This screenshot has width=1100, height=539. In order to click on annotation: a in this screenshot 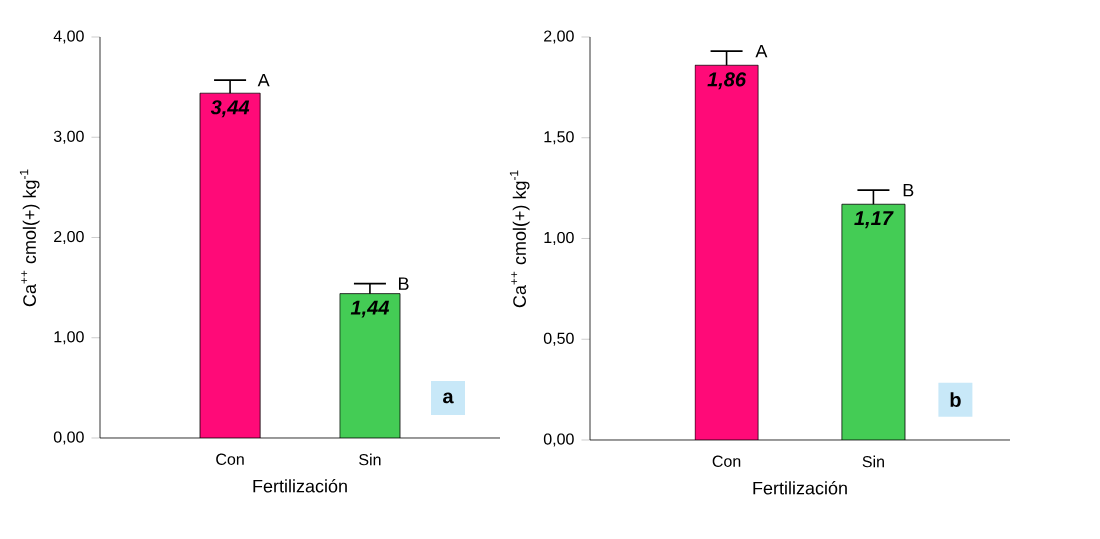, I will do `click(448, 398)`.